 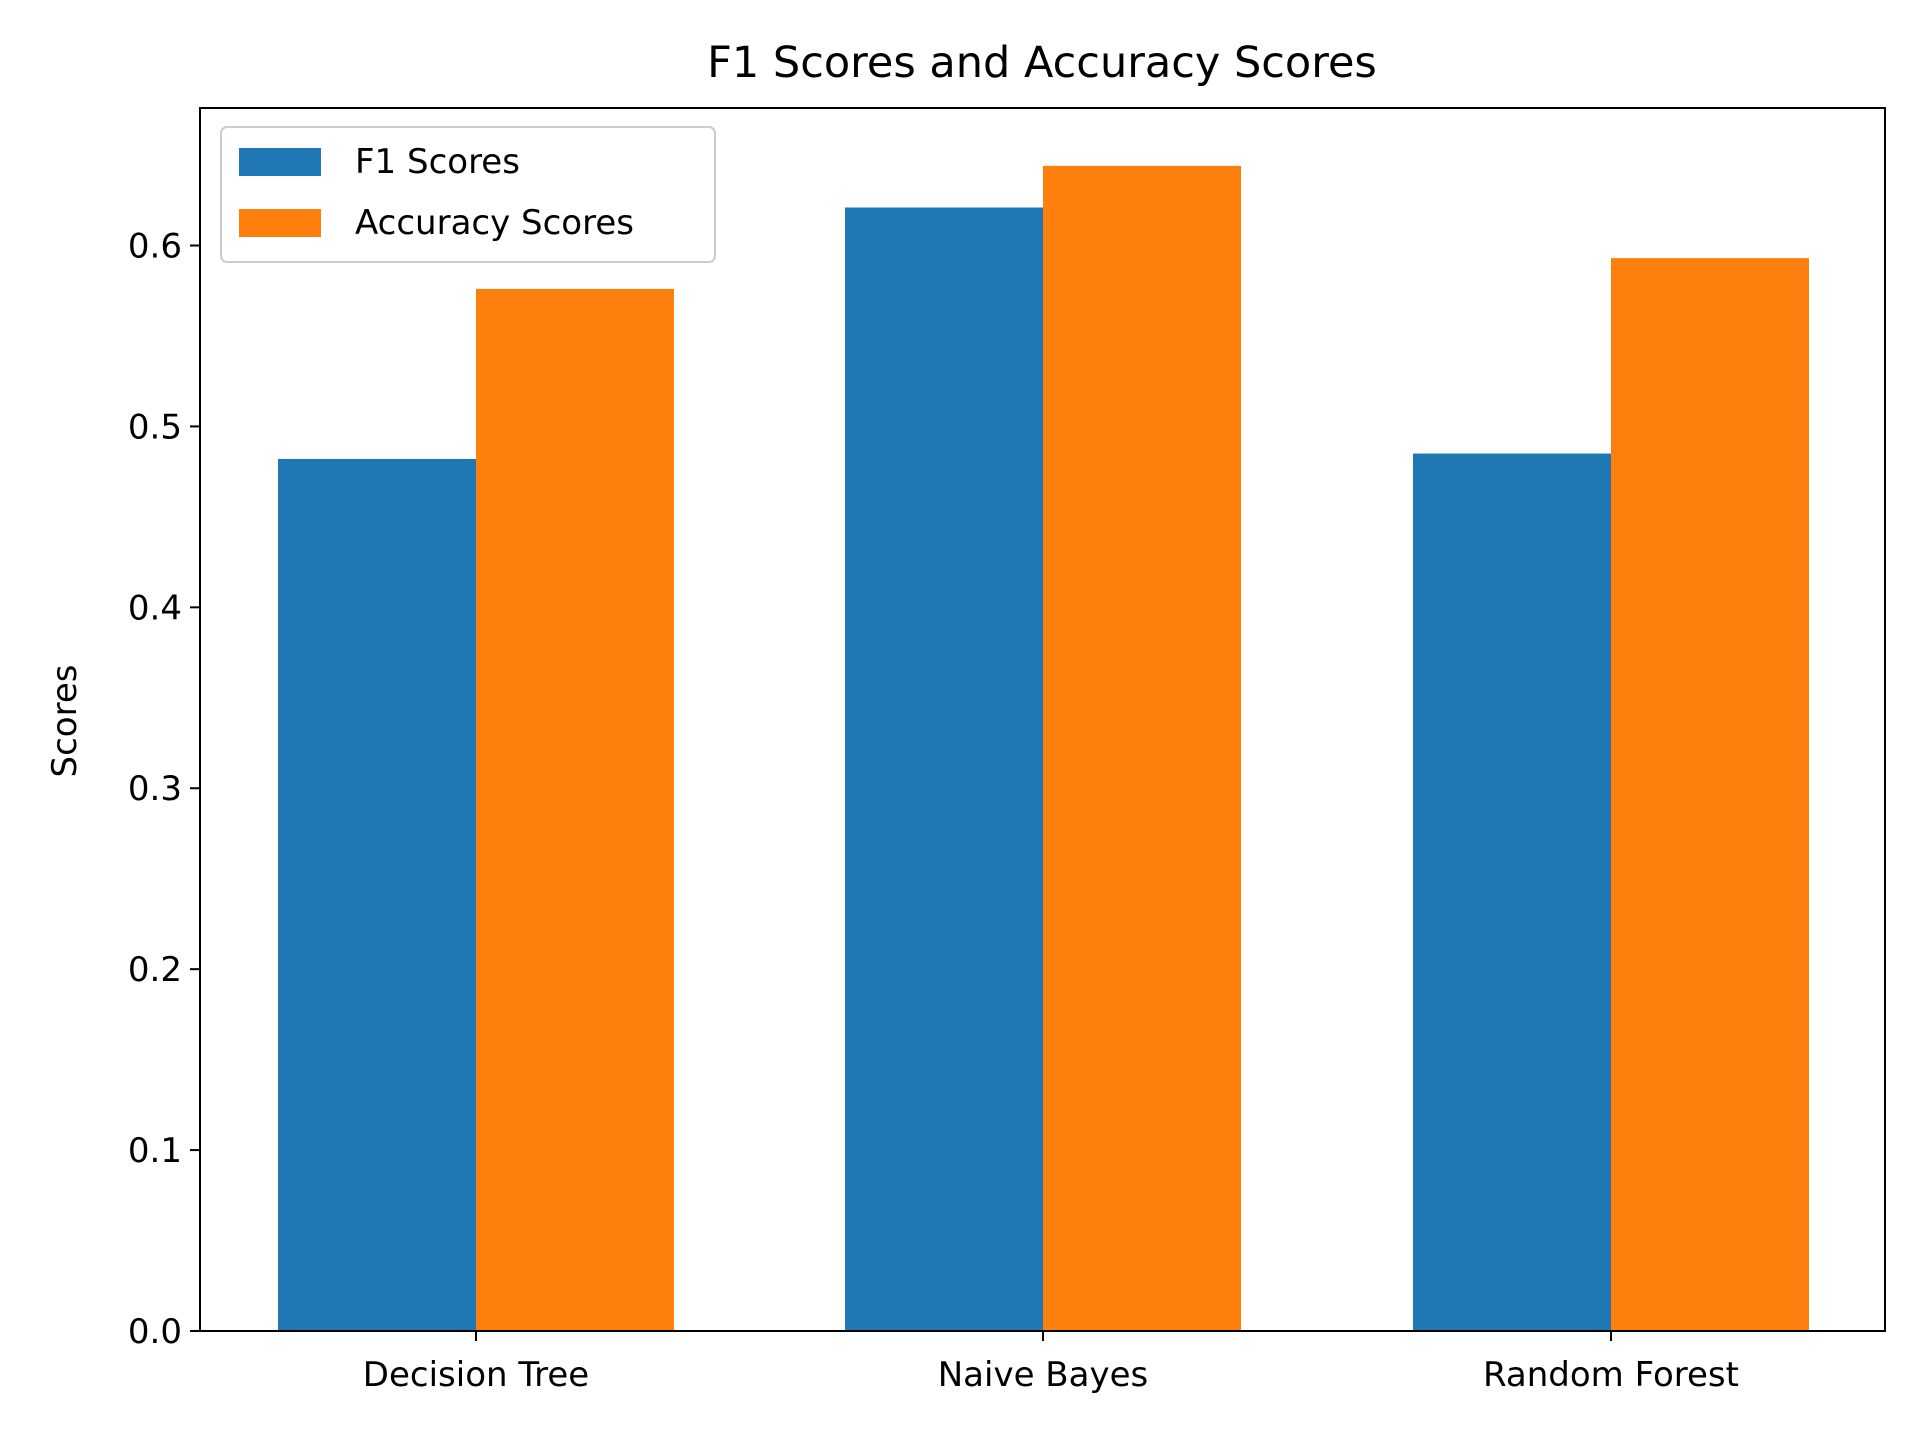 What do you see at coordinates (1512, 892) in the screenshot?
I see `bar-f1-random-forest` at bounding box center [1512, 892].